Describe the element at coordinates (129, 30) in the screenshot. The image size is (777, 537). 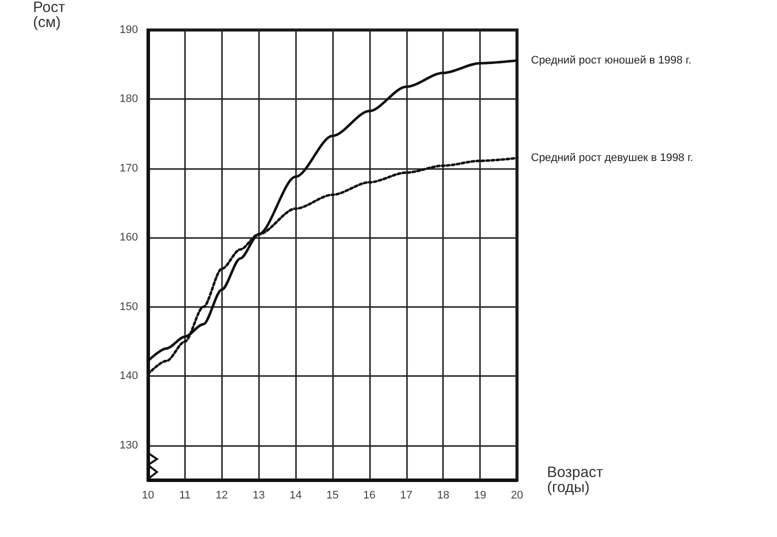
I see `y-tick-label: 190` at that location.